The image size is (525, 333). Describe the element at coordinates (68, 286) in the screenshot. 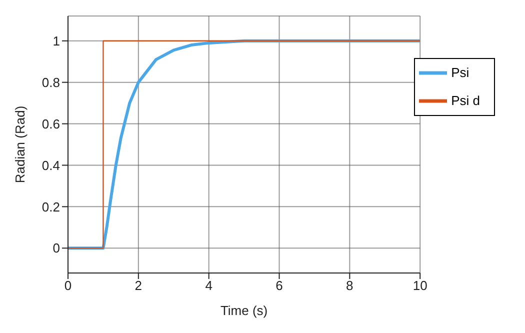

I see `x-tick-label: 0` at that location.